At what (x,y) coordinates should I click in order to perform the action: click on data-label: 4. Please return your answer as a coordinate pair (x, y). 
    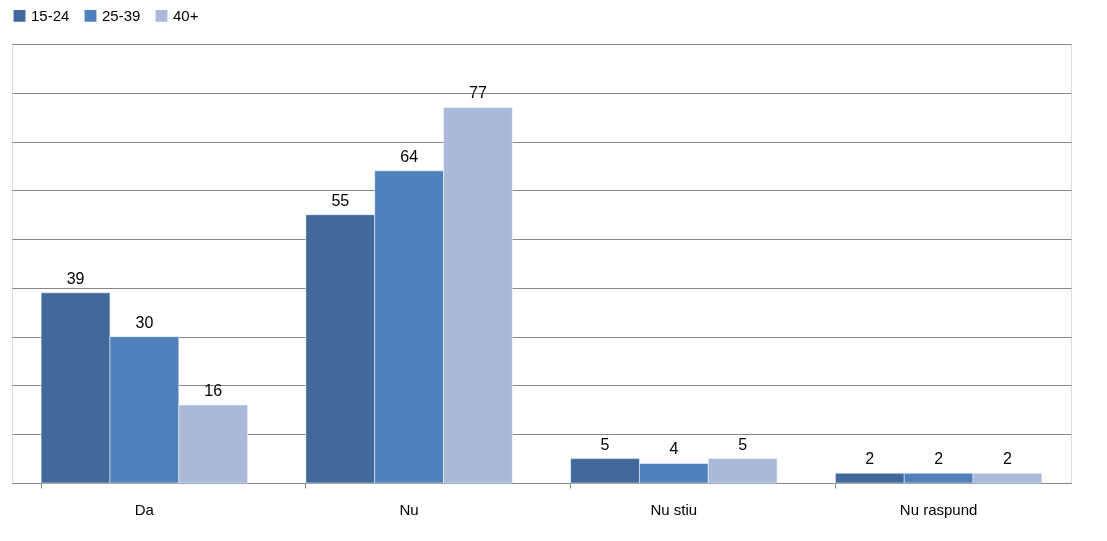
    Looking at the image, I should click on (674, 449).